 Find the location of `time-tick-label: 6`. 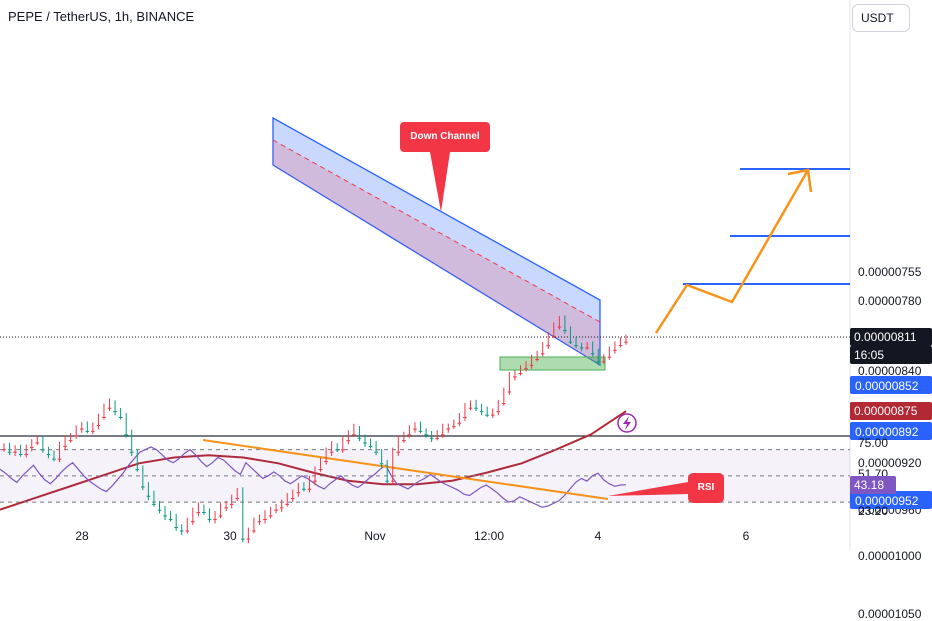

time-tick-label: 6 is located at coordinates (746, 536).